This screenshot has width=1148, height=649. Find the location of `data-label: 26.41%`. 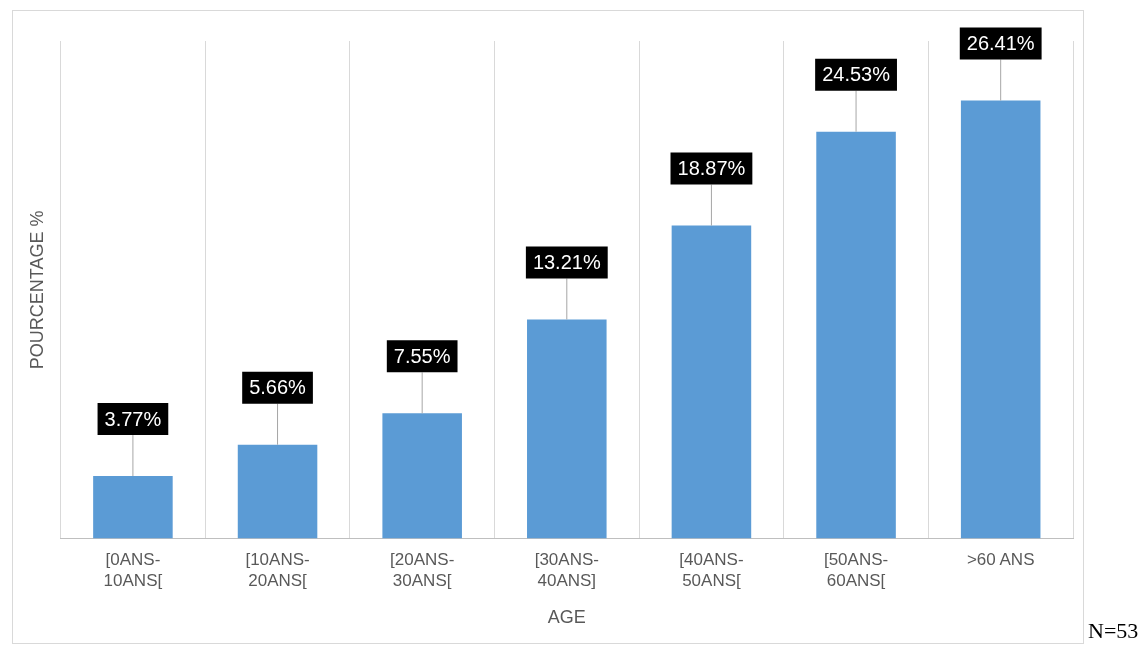

data-label: 26.41% is located at coordinates (1000, 43).